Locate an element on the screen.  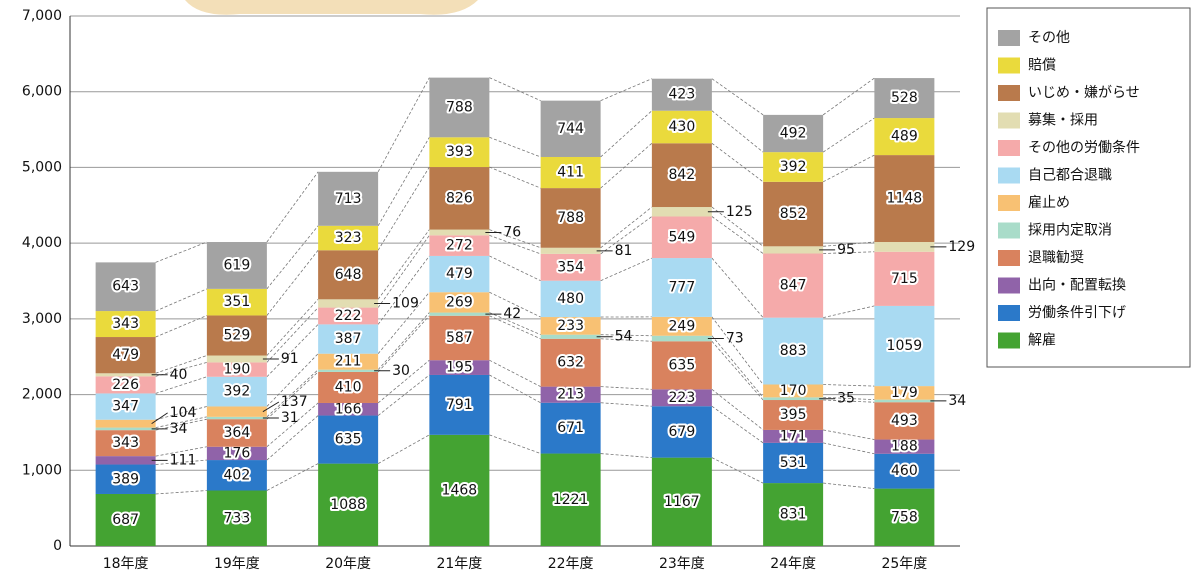
value-label: 679 is located at coordinates (682, 432).